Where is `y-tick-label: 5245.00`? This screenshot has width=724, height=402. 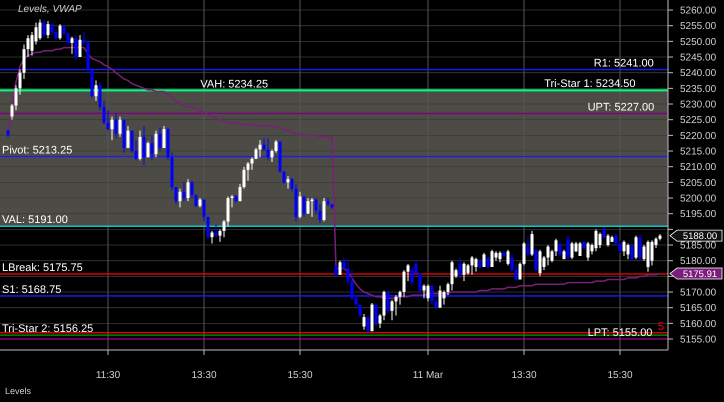 y-tick-label: 5245.00 is located at coordinates (698, 58).